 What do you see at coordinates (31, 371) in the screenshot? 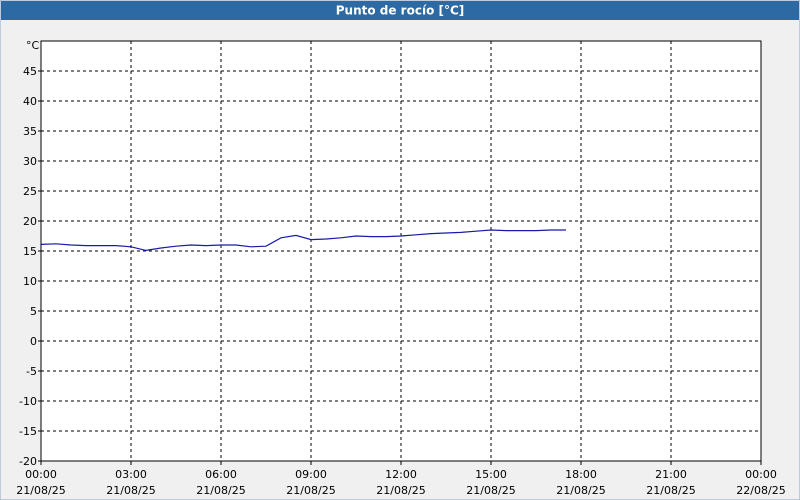
I see `y-tick-label: -5` at bounding box center [31, 371].